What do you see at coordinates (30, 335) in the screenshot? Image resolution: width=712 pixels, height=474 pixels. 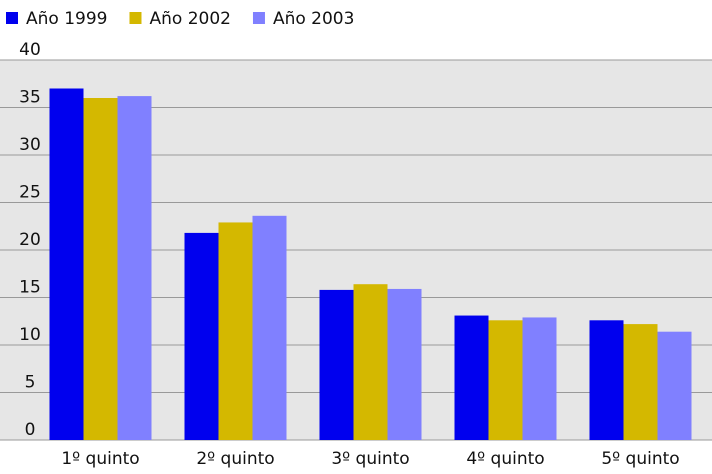 I see `y-tick-label: 10` at bounding box center [30, 335].